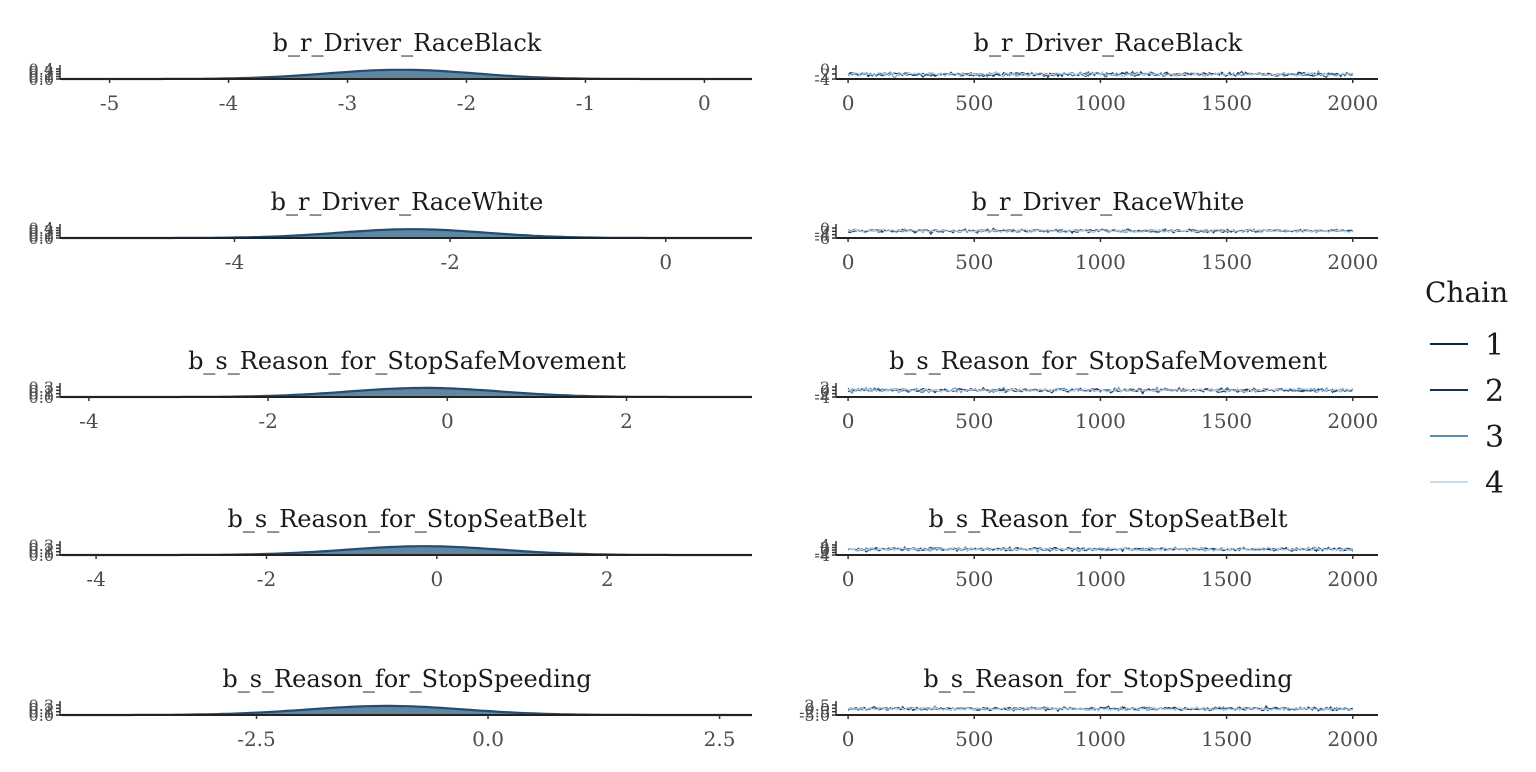 The height and width of the screenshot is (772, 1536). Describe the element at coordinates (41, 231) in the screenshot. I see `density-y-tick-label-1-3: 0.3` at that location.